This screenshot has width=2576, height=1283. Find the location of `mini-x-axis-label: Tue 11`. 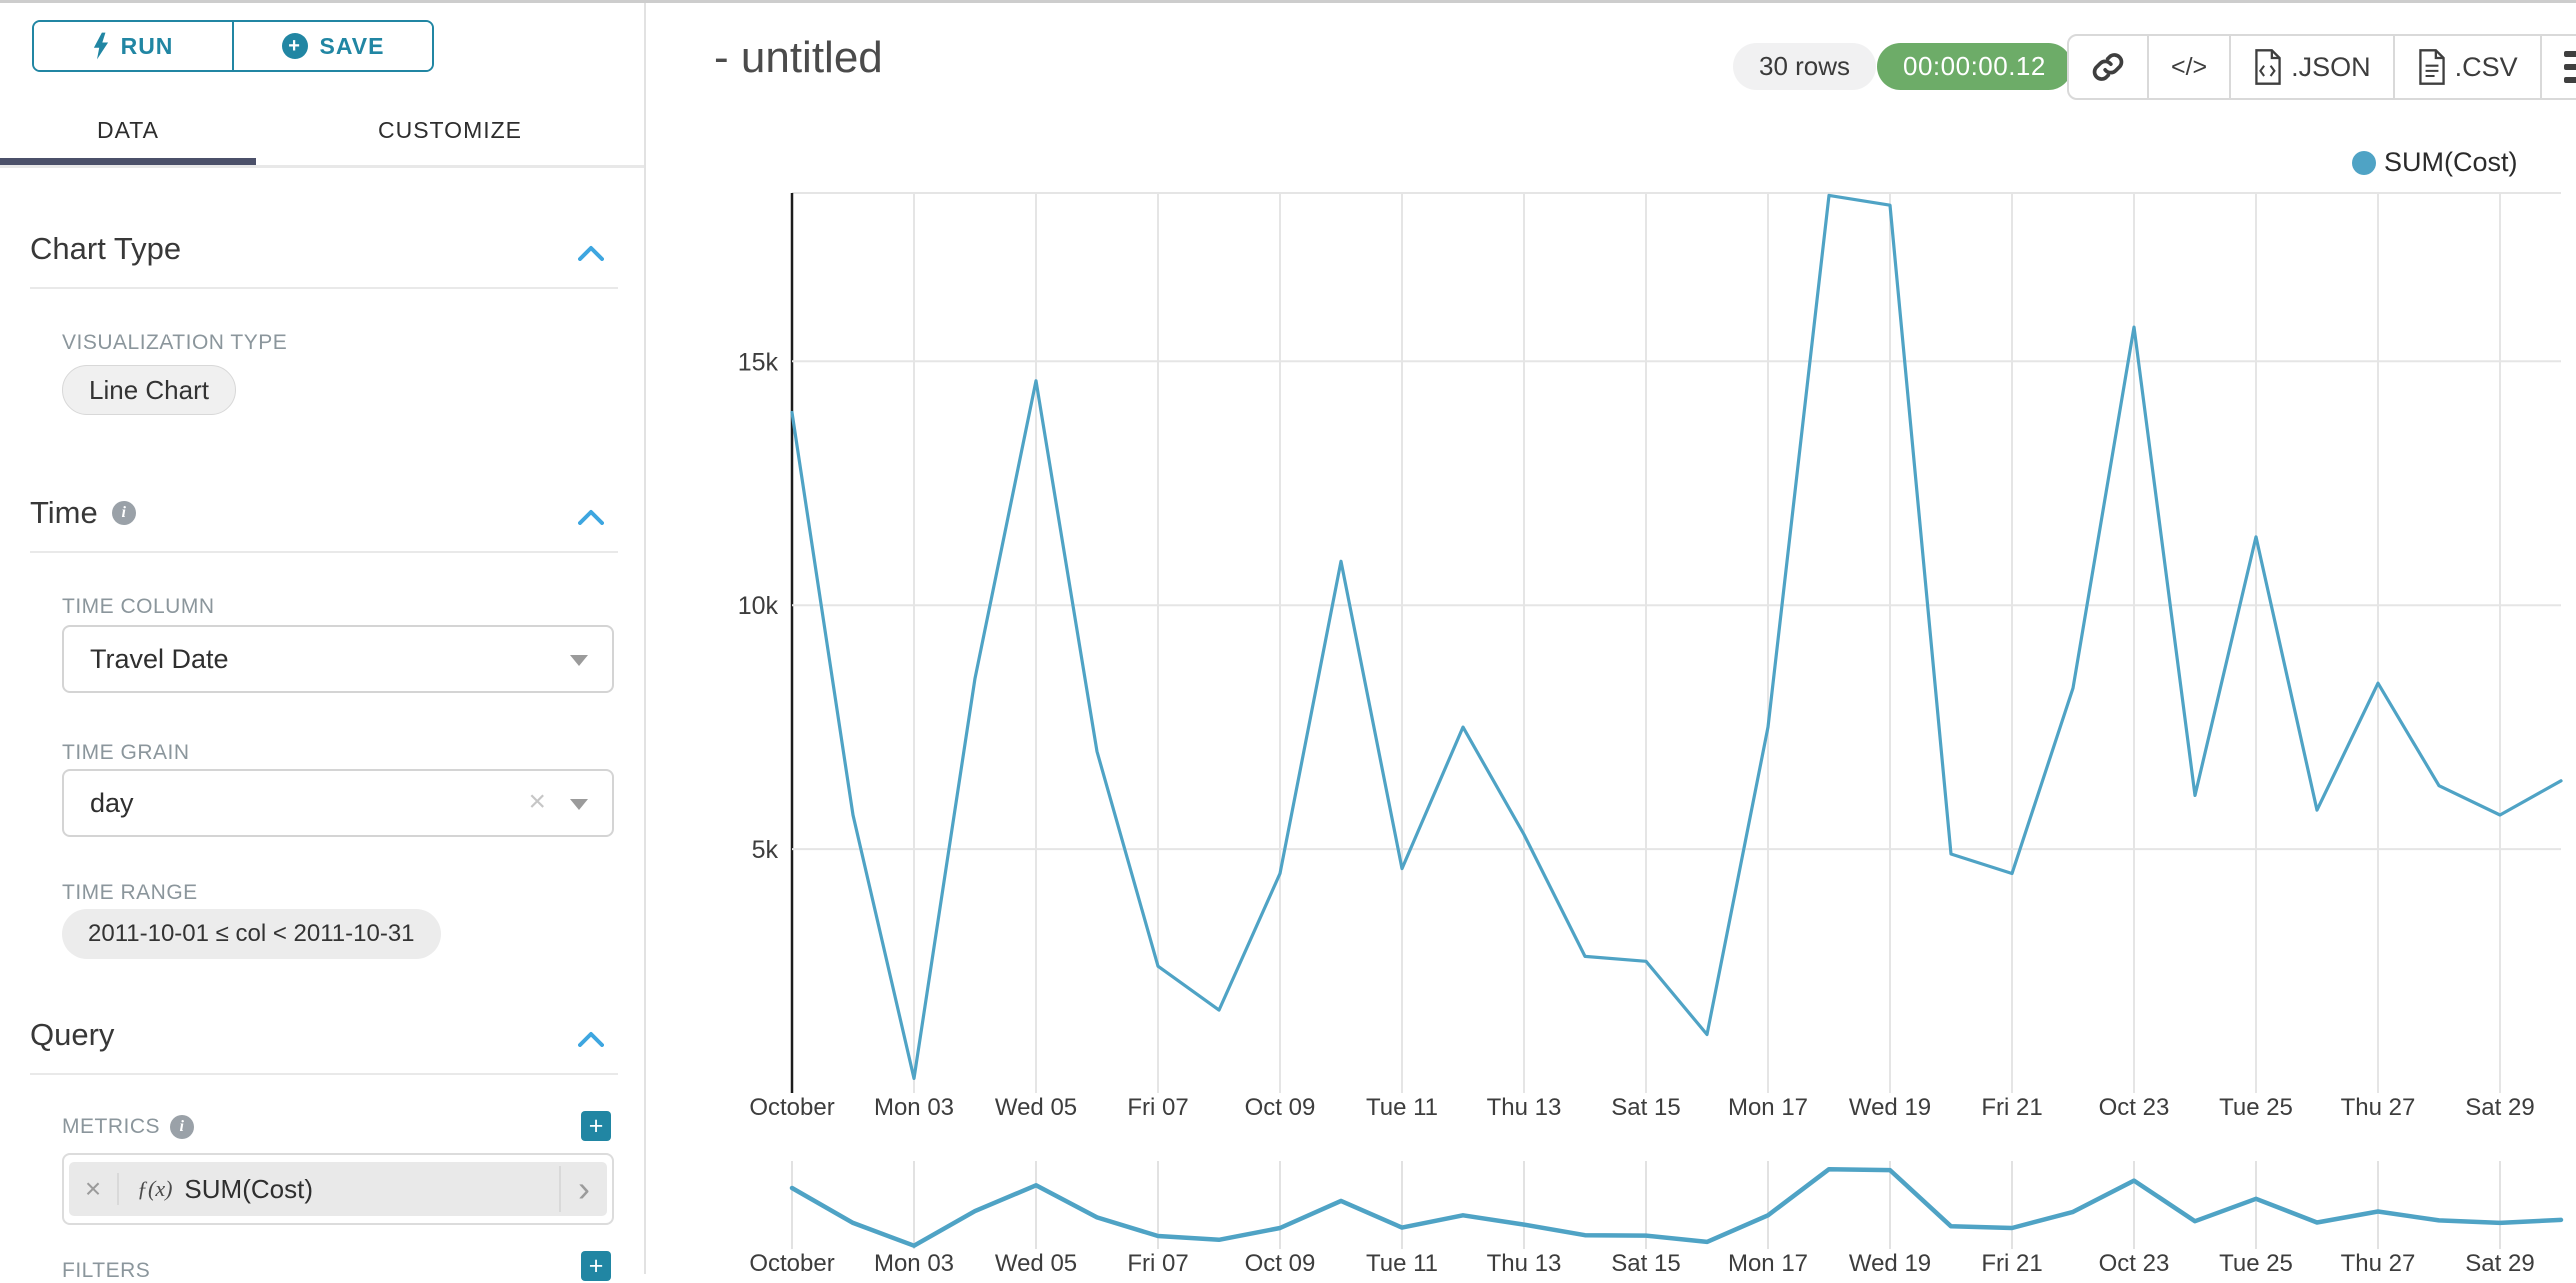

mini-x-axis-label: Tue 11 is located at coordinates (1402, 1262).